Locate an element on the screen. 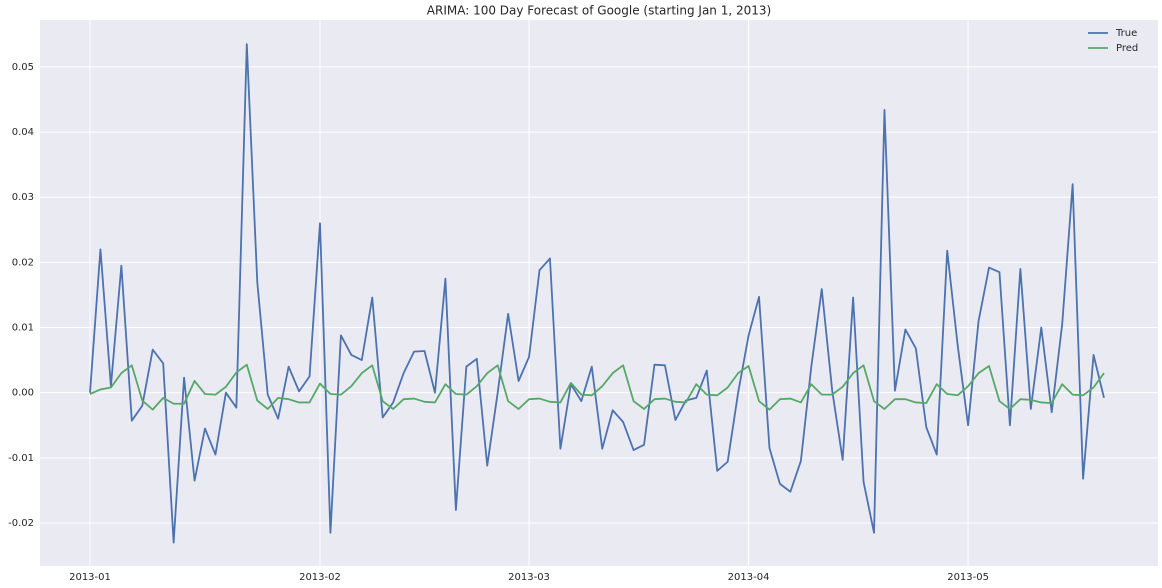 This screenshot has height=588, width=1162. x-tick-label: 2013-02 is located at coordinates (320, 577).